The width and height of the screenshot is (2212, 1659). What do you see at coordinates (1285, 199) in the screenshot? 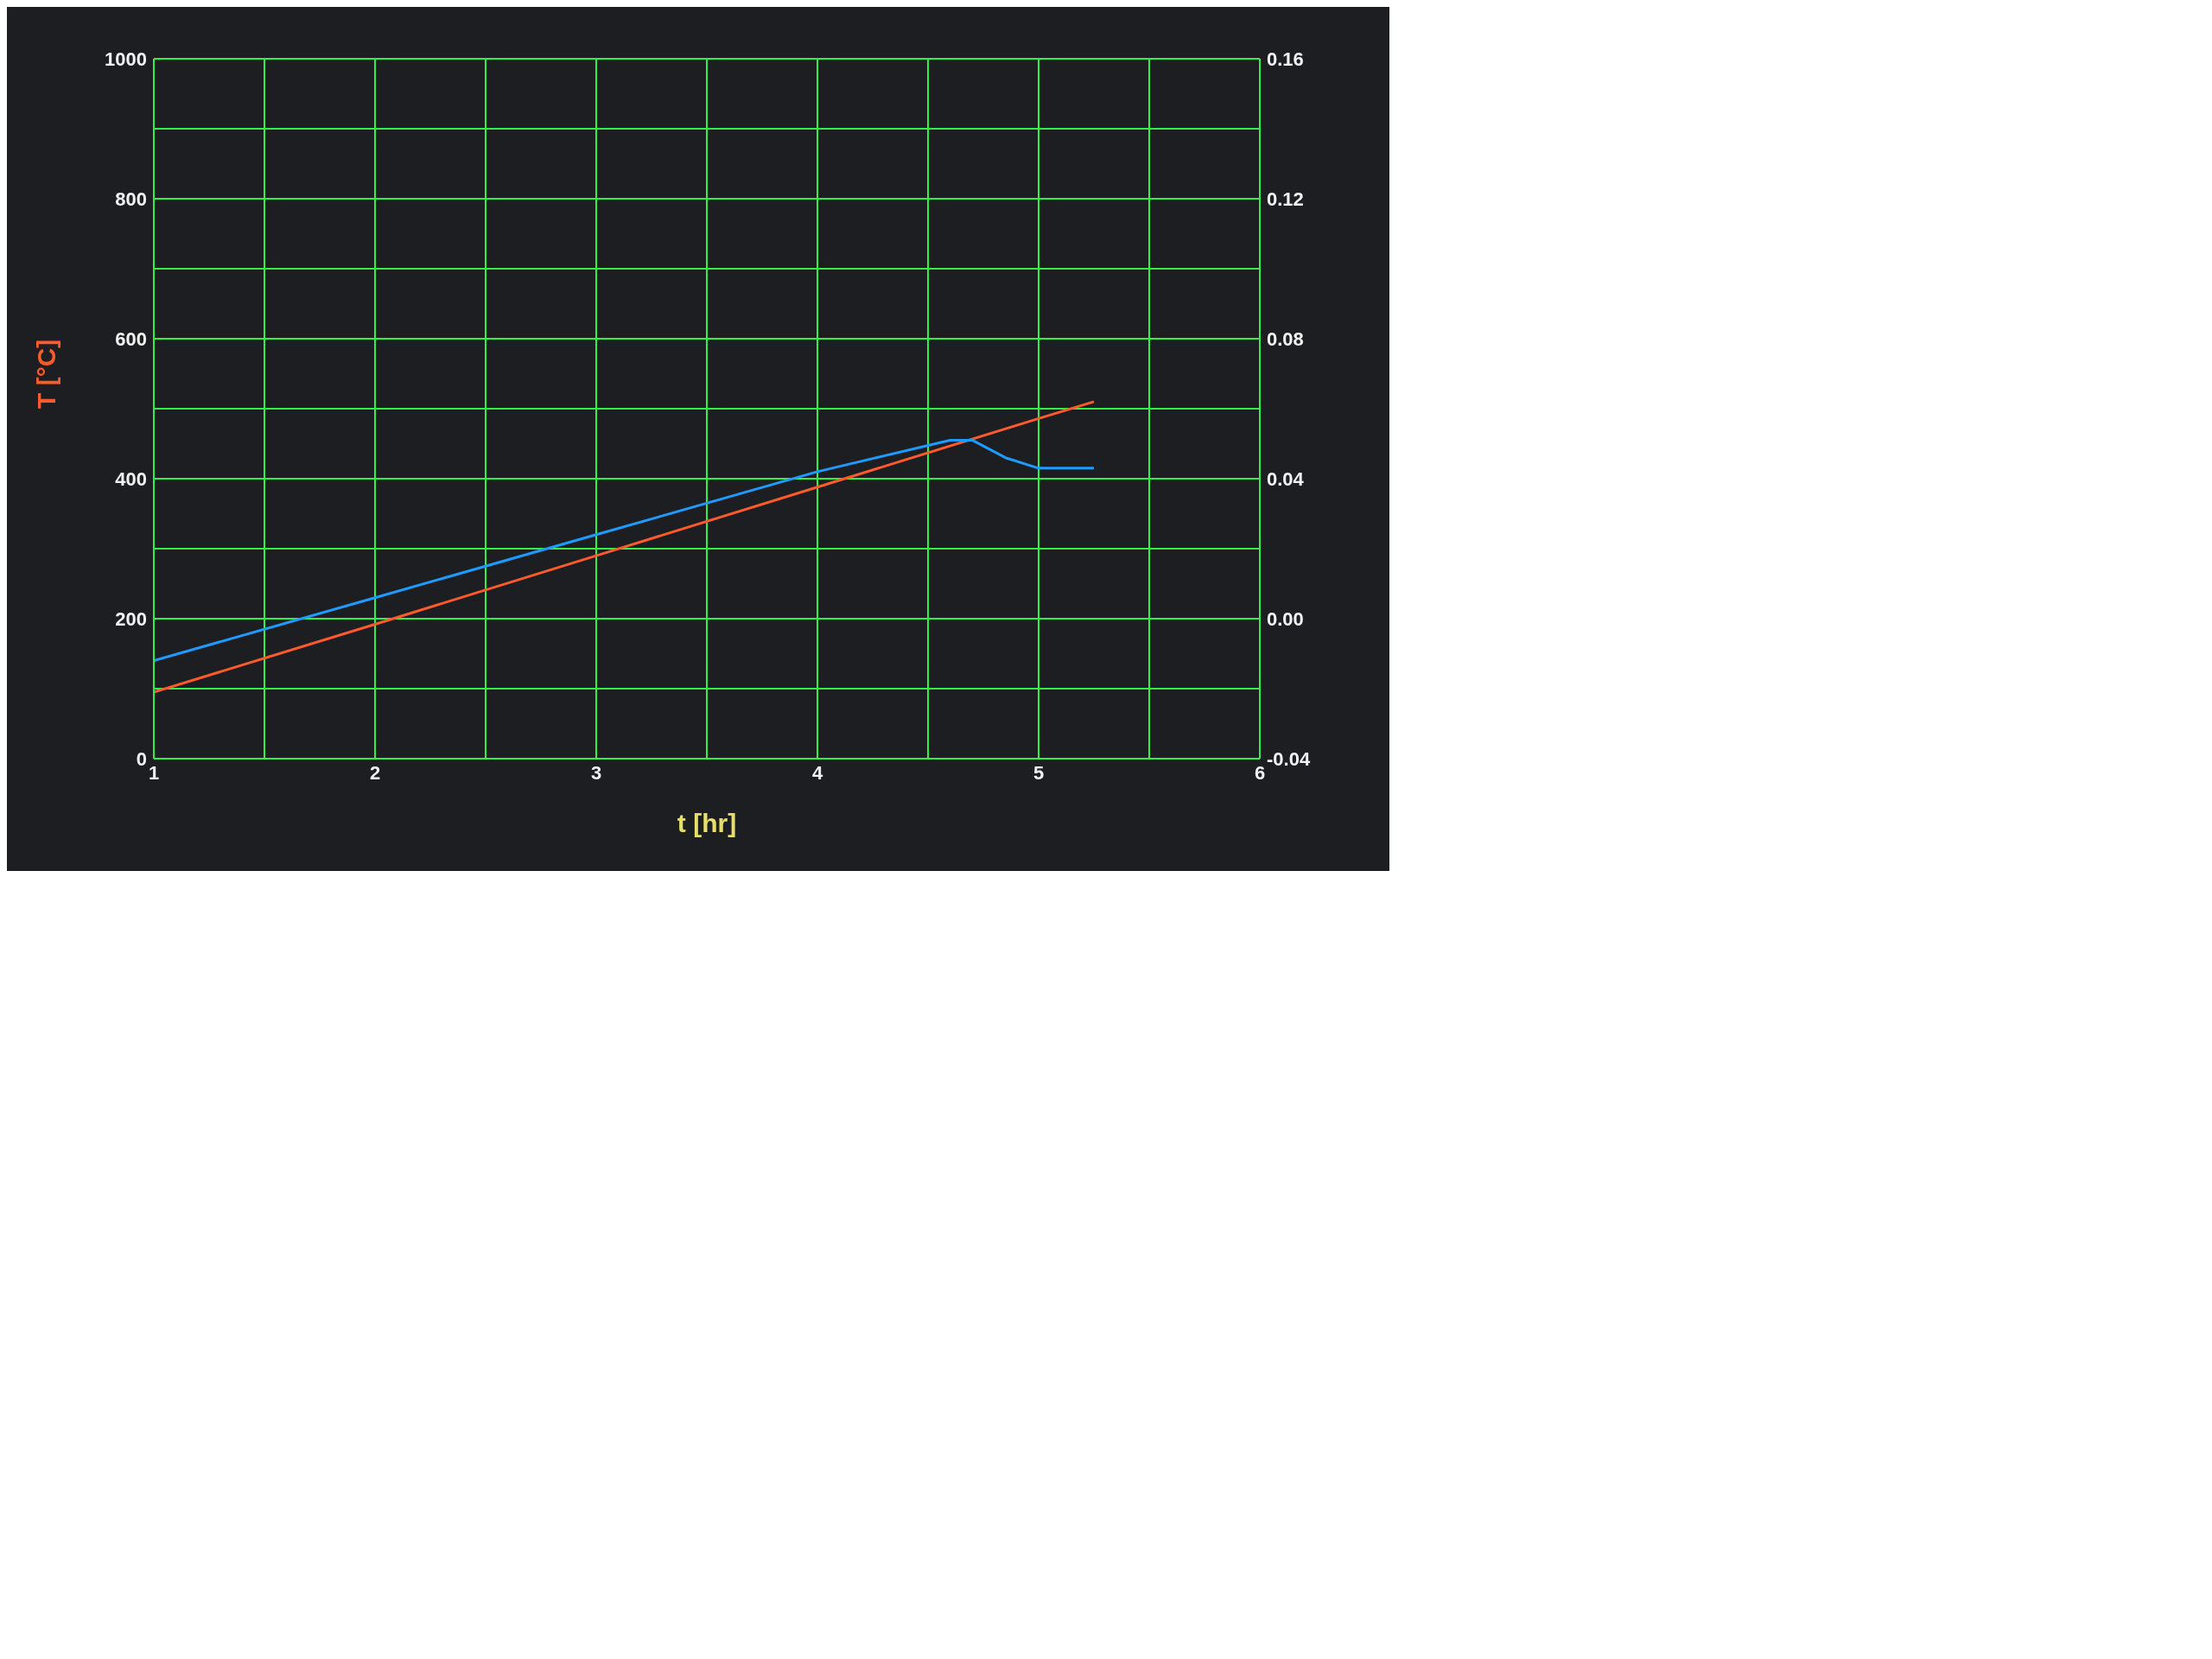
I see `y2-tick-label: 0.12` at bounding box center [1285, 199].